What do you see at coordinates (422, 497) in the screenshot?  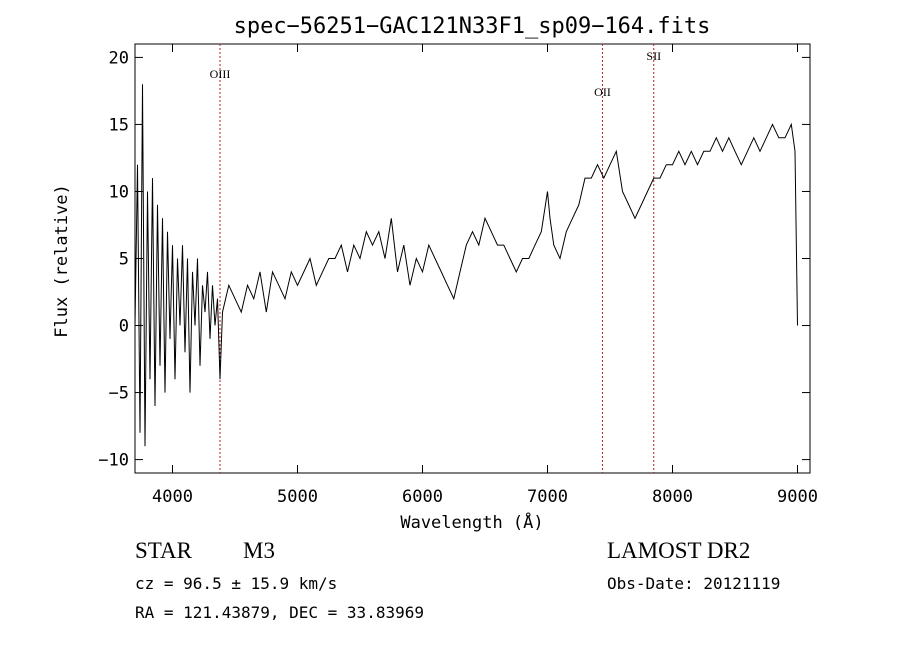 I see `x-tick-label: 6000` at bounding box center [422, 497].